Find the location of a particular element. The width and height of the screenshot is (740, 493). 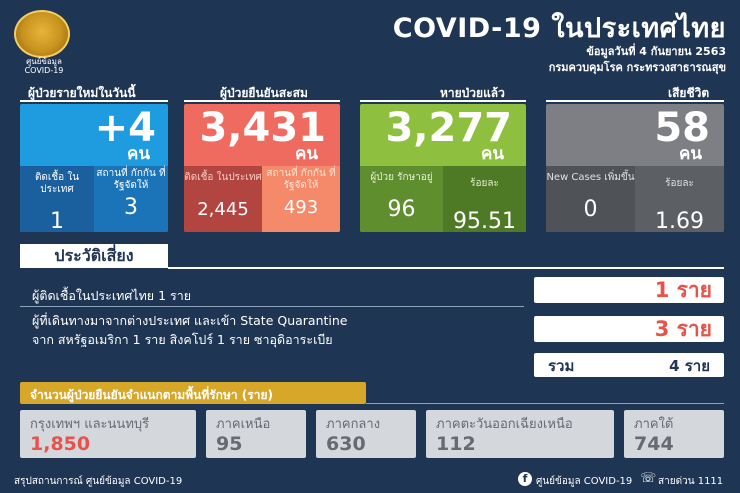

confirmed-label: ผู้ป่วยยืนยันสะสม is located at coordinates (264, 93).